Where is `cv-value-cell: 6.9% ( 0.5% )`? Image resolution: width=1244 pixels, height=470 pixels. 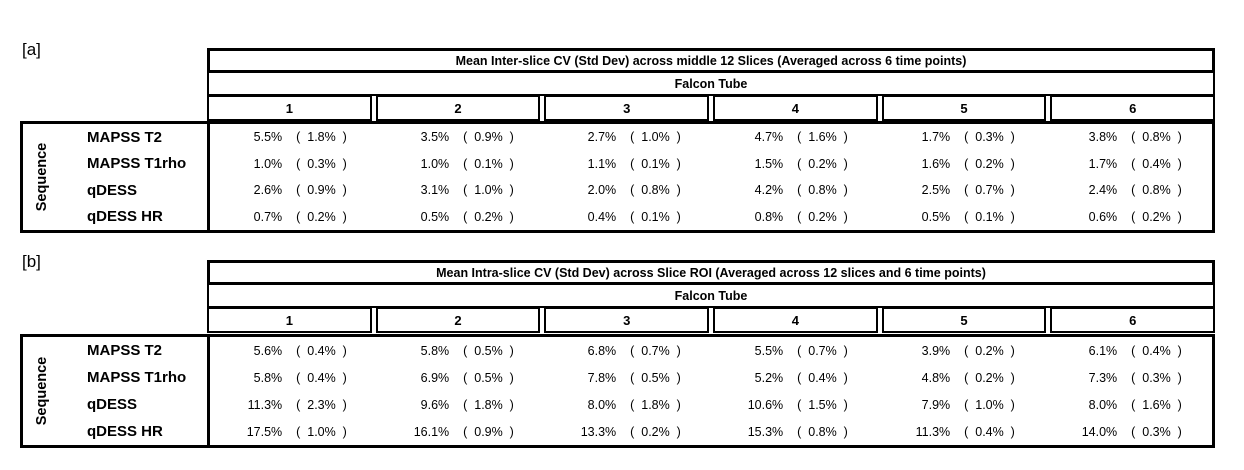 cv-value-cell: 6.9% ( 0.5% ) is located at coordinates (460, 377).